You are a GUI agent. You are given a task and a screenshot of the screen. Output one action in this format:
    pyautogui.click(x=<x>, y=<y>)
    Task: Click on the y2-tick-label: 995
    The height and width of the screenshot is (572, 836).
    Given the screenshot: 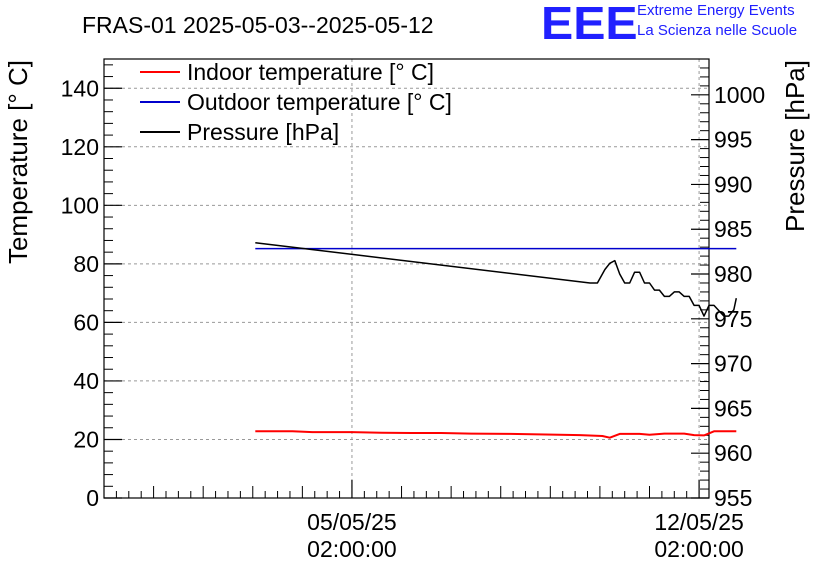 What is the action you would take?
    pyautogui.click(x=733, y=140)
    